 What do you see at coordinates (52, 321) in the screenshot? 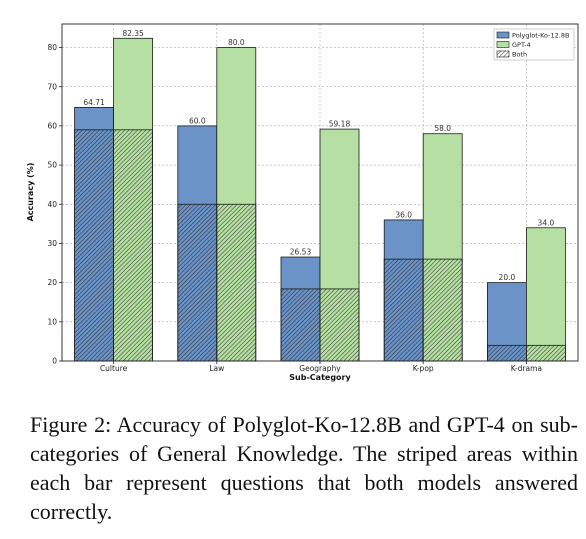
I see `y-tick-label: 10` at bounding box center [52, 321].